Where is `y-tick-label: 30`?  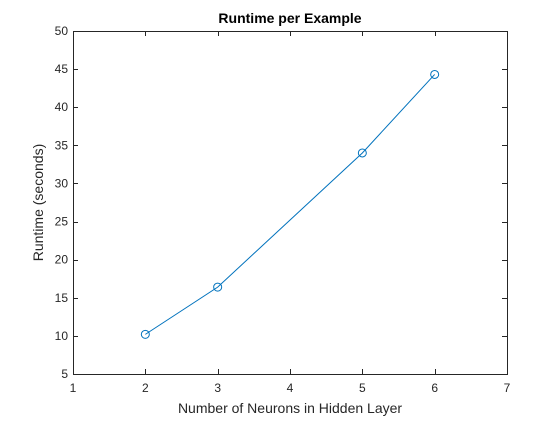
y-tick-label: 30 is located at coordinates (62, 183).